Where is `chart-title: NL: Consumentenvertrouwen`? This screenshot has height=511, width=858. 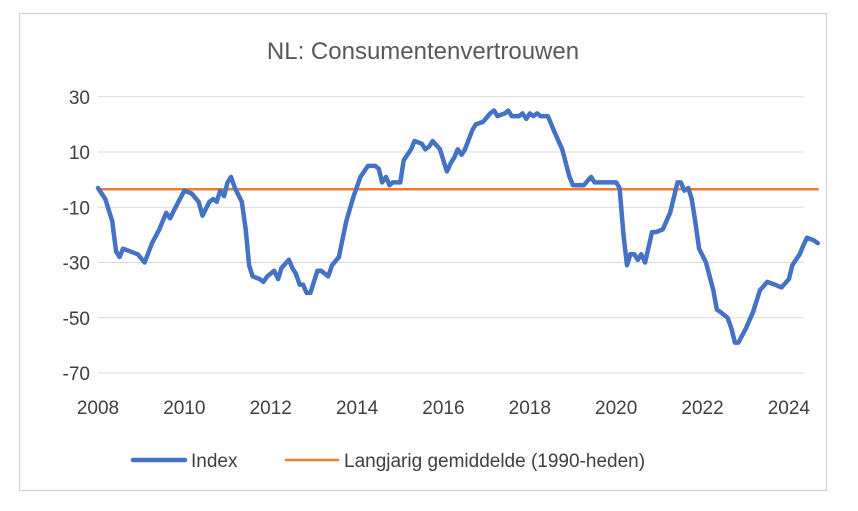 chart-title: NL: Consumentenvertrouwen is located at coordinates (423, 51).